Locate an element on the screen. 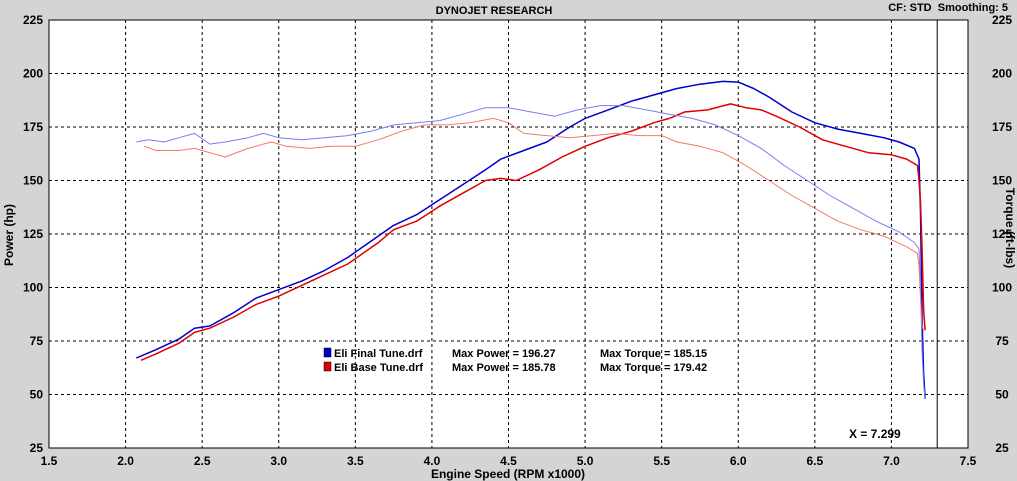 The image size is (1017, 481). x-axis-label: Engine Speed (RPM x1000) is located at coordinates (508, 474).